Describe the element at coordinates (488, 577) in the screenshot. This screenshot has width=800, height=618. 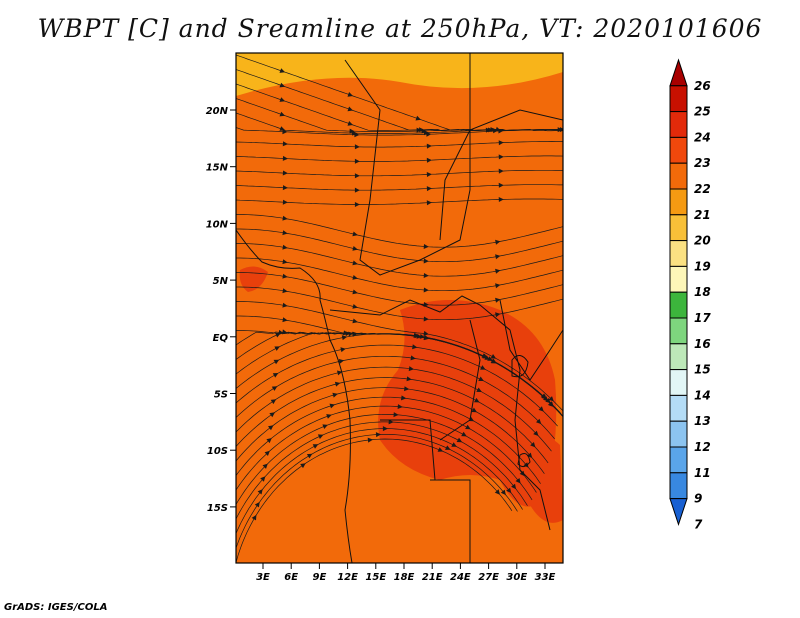
I see `lon-tick-label: 27E` at that location.